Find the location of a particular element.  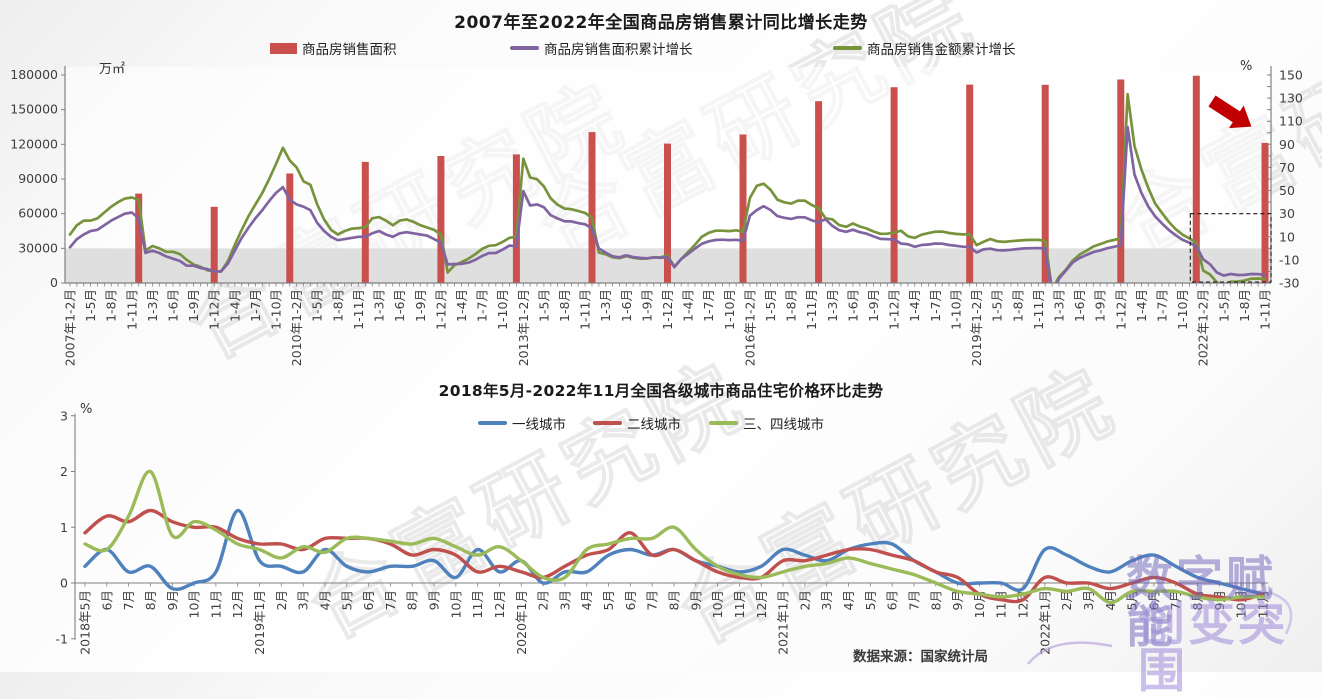

swoosh-right is located at coordinates (1280, 612).